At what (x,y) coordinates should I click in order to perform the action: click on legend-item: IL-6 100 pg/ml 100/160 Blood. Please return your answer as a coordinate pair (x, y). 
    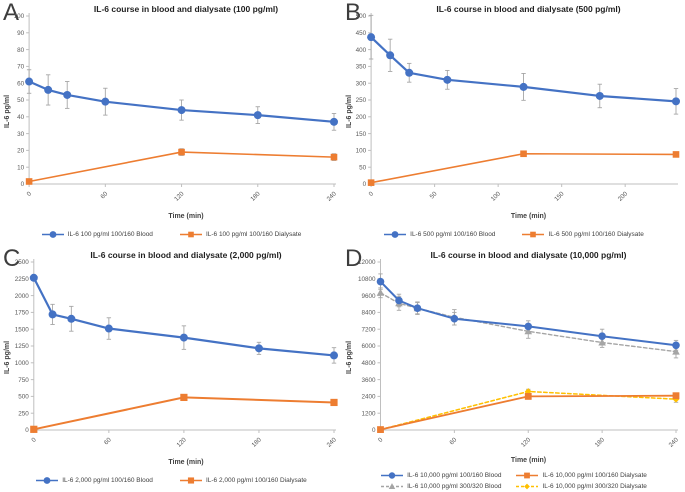
    Looking at the image, I should click on (97, 234).